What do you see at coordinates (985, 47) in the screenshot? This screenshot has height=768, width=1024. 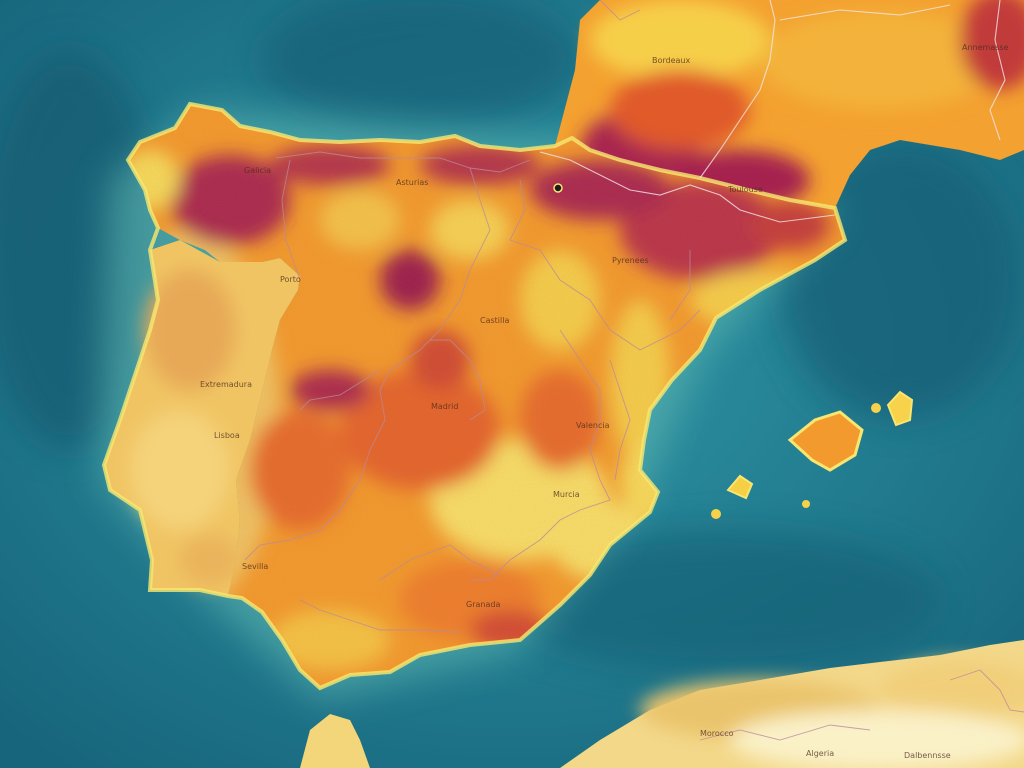 I see `label-northeast-france: Annemasse` at bounding box center [985, 47].